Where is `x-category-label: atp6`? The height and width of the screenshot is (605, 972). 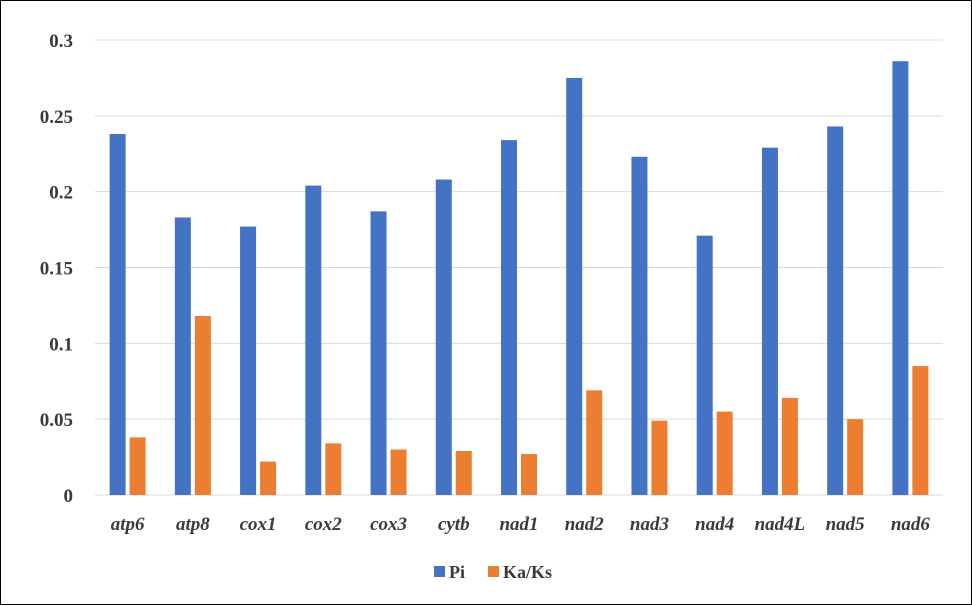 x-category-label: atp6 is located at coordinates (128, 524).